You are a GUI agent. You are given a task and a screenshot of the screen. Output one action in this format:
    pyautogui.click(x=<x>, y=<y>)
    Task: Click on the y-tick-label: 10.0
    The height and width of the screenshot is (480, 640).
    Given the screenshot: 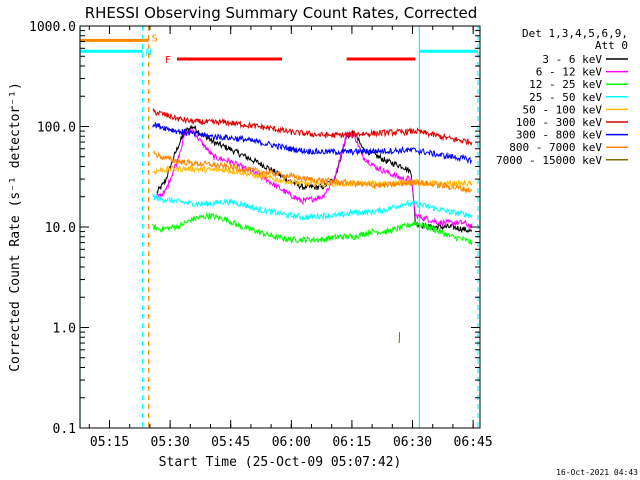 What is the action you would take?
    pyautogui.click(x=60, y=228)
    